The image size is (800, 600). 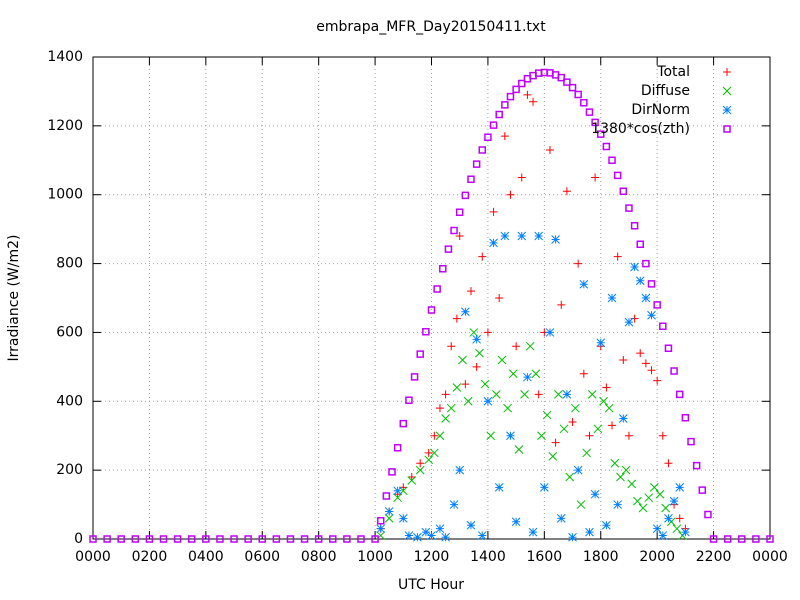 I want to click on x-tick-label: 0400, so click(x=206, y=557).